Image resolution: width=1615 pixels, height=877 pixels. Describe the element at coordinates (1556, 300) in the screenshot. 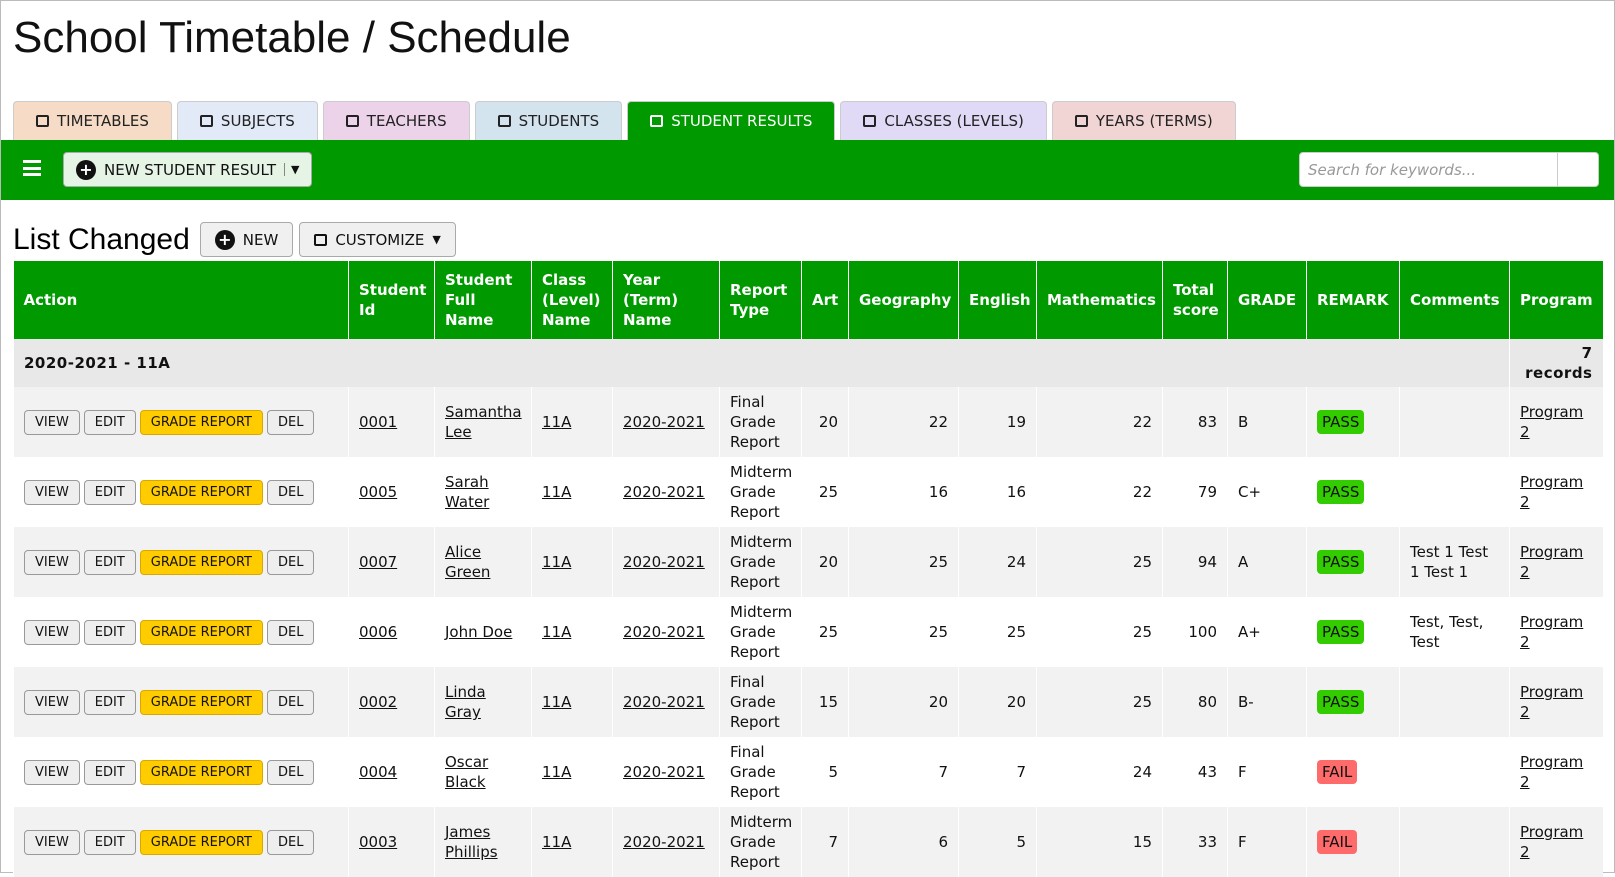

I see `column-header: Program` at that location.